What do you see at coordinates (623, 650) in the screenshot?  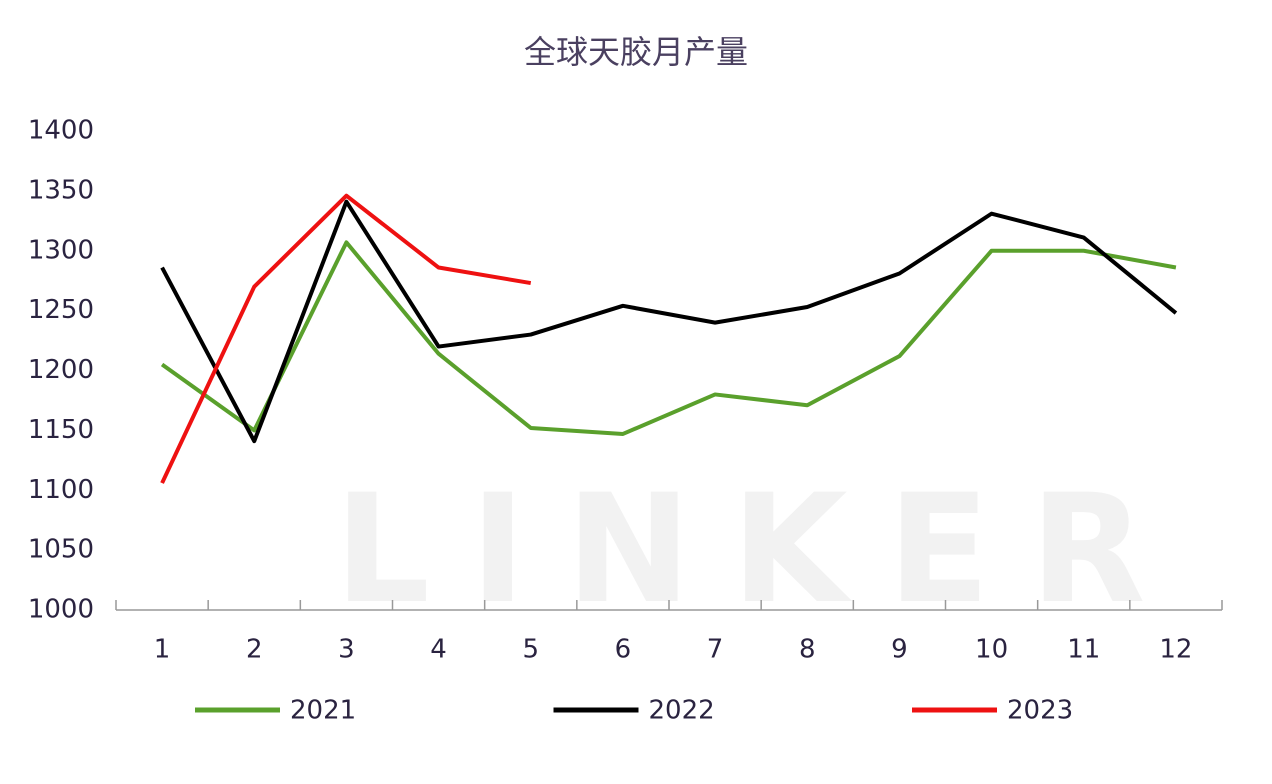 I see `x-tick-label: 6` at bounding box center [623, 650].